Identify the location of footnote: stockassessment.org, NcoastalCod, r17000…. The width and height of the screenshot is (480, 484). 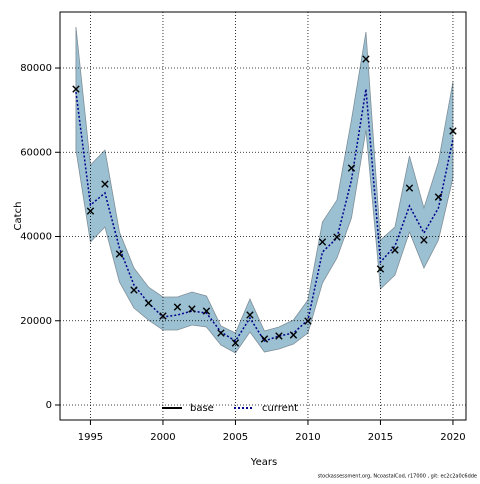
(397, 477).